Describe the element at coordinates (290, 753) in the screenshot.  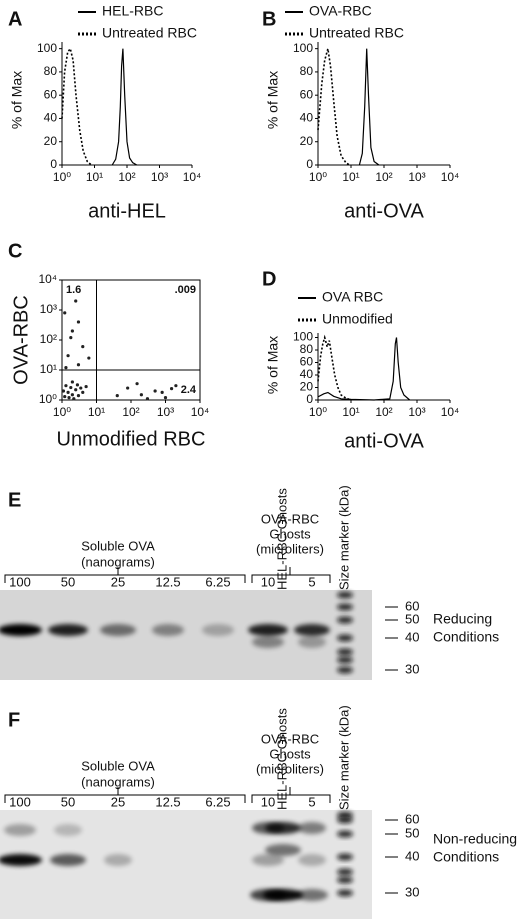
I see `group-title: Ghosts` at that location.